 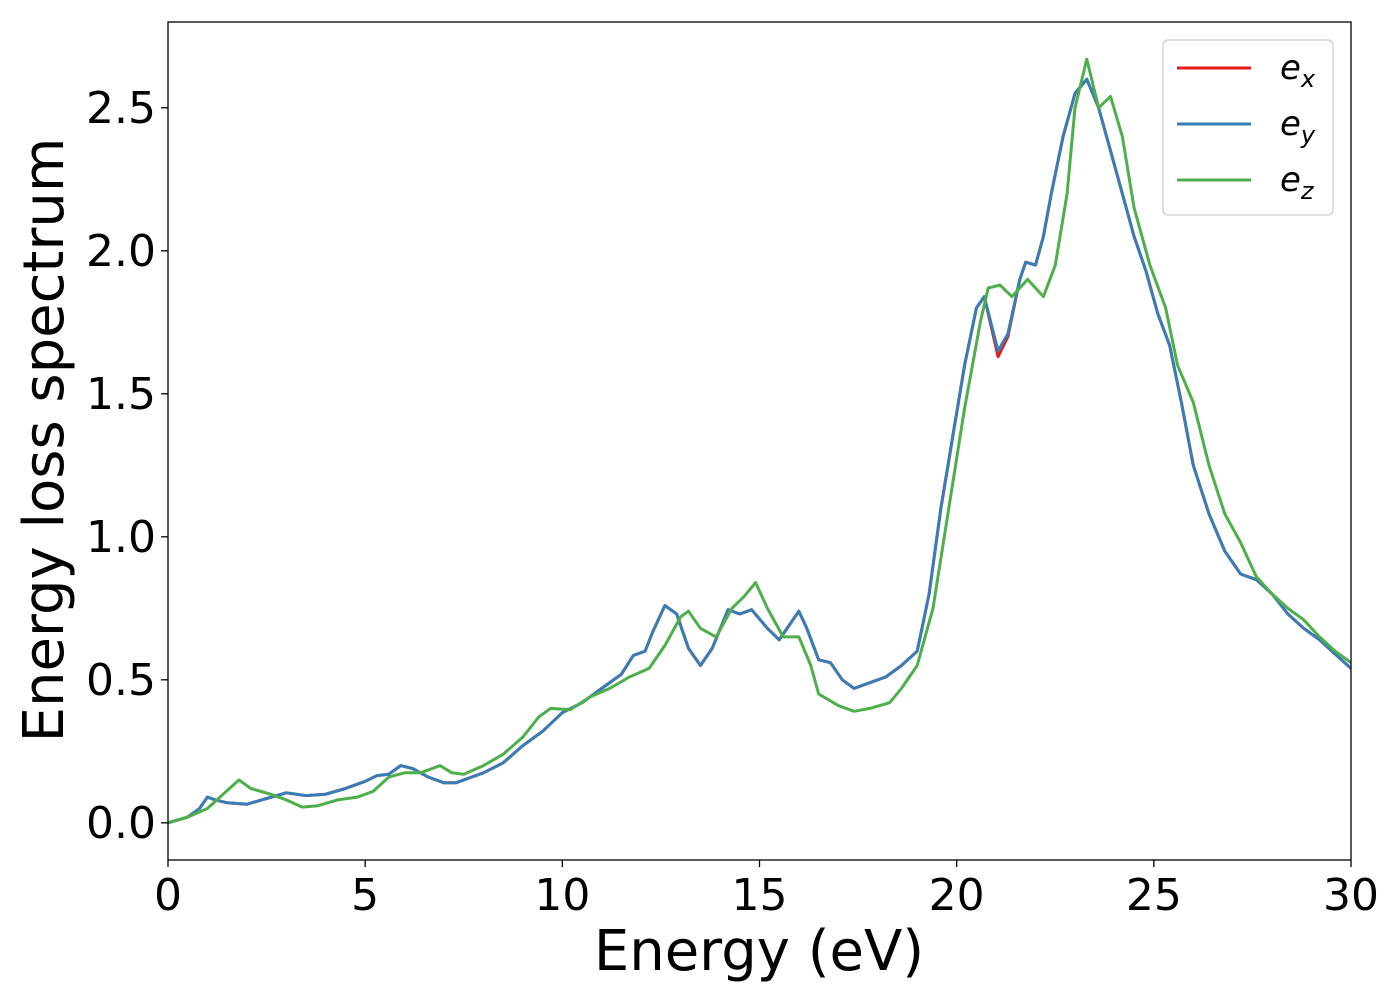 I want to click on legend-box, so click(x=1248, y=127).